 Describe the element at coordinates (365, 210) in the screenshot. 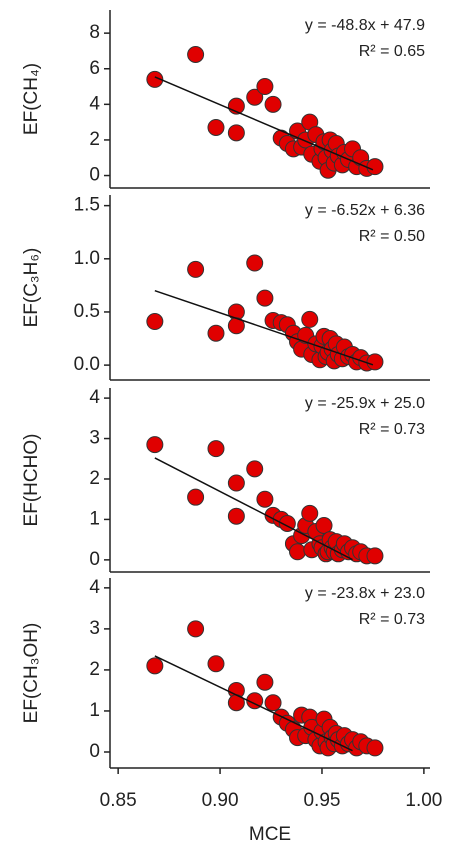

I see `annotation: y = -6.52x + 6.36` at that location.